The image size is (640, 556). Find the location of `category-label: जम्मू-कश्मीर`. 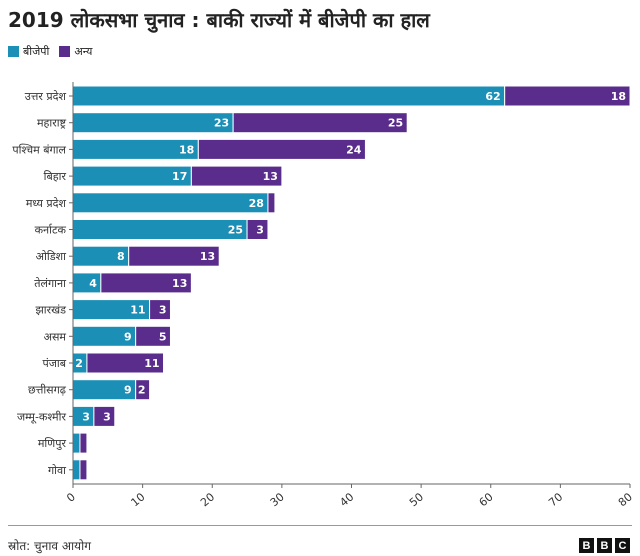

category-label: जम्मू-कश्मीर is located at coordinates (42, 417).